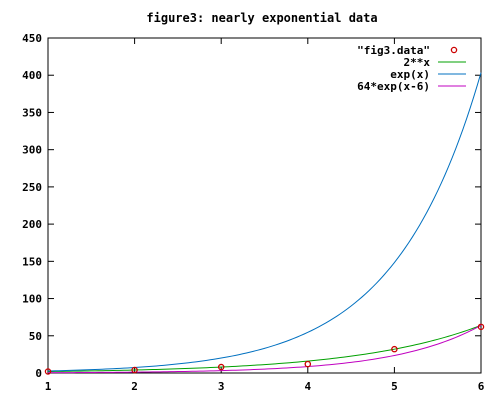  What do you see at coordinates (307, 386) in the screenshot?
I see `x-tick-label: 4` at bounding box center [307, 386].